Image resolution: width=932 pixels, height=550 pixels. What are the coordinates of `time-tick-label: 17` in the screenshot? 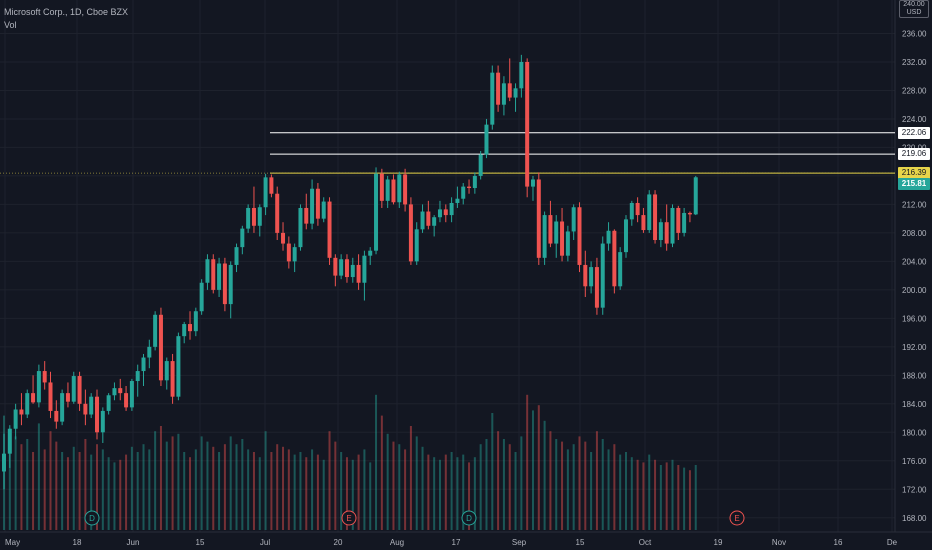 It's located at (456, 542).